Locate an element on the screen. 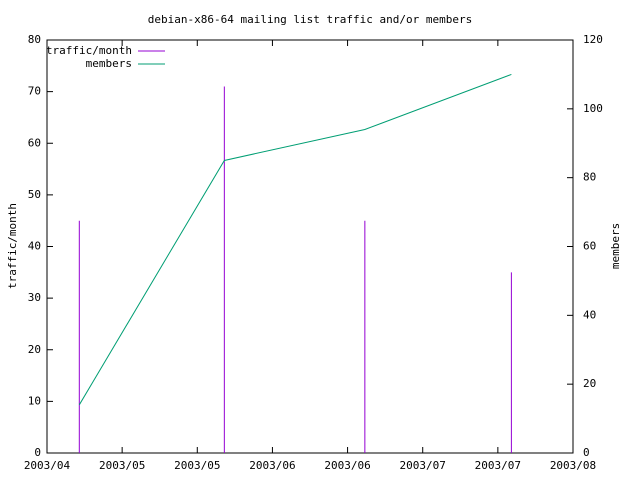  y-tick-label: 20 is located at coordinates (34, 349).